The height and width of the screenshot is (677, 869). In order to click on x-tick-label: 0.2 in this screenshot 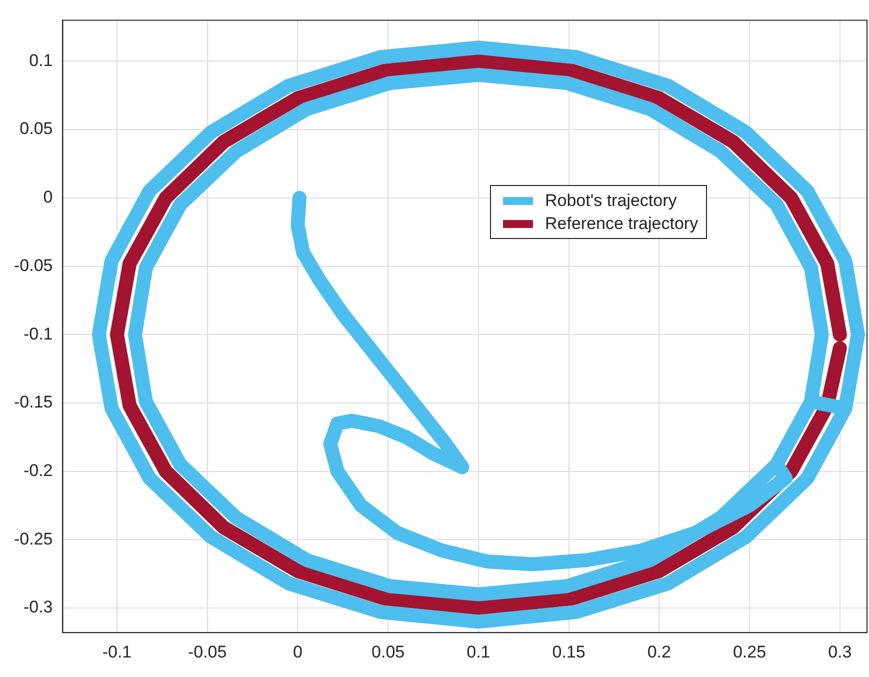, I will do `click(659, 652)`.